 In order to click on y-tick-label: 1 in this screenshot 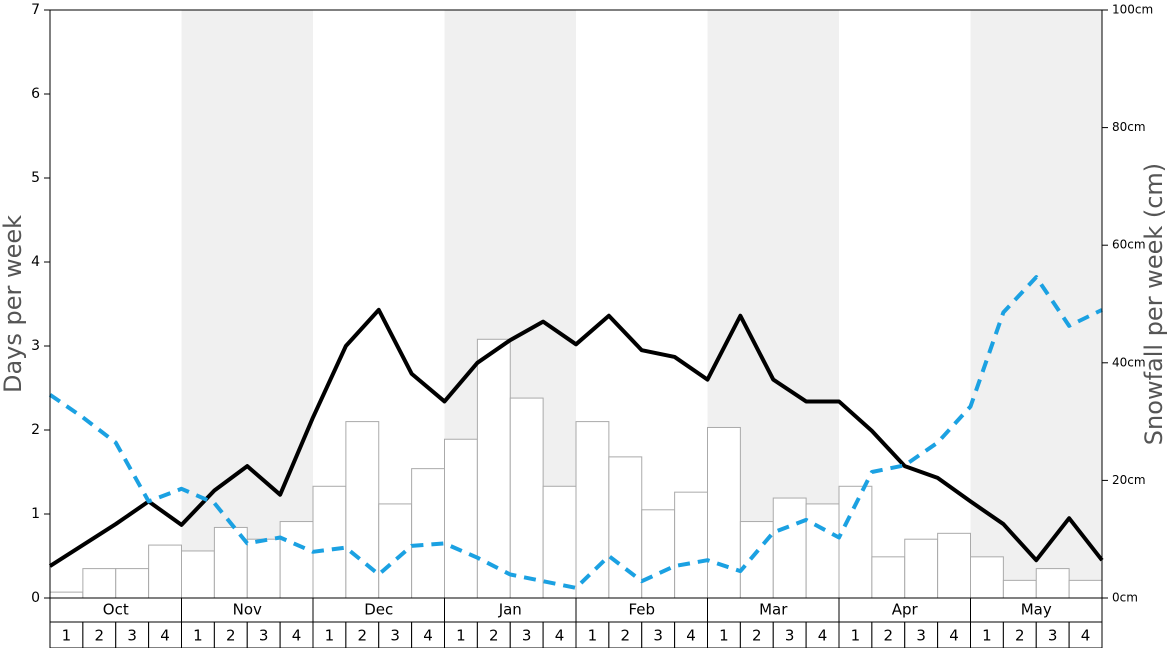, I will do `click(35, 514)`.